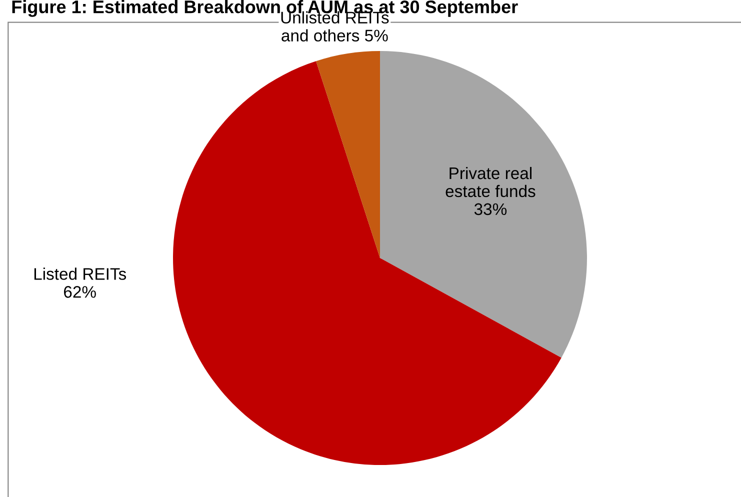  Describe the element at coordinates (80, 292) in the screenshot. I see `data-label: 62%` at that location.